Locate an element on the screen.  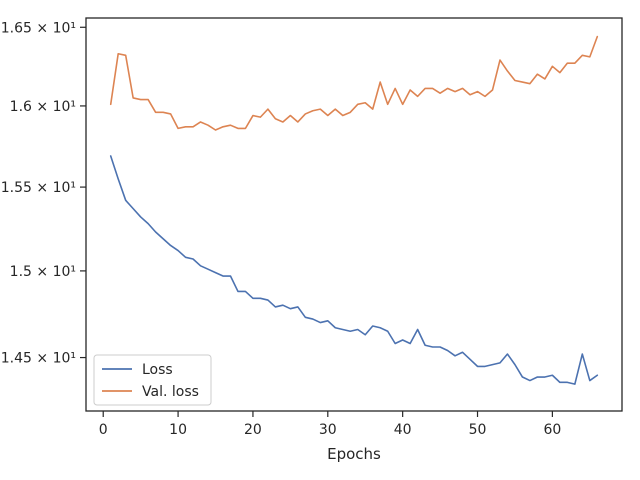
legend-label-loss: Loss is located at coordinates (157, 370).